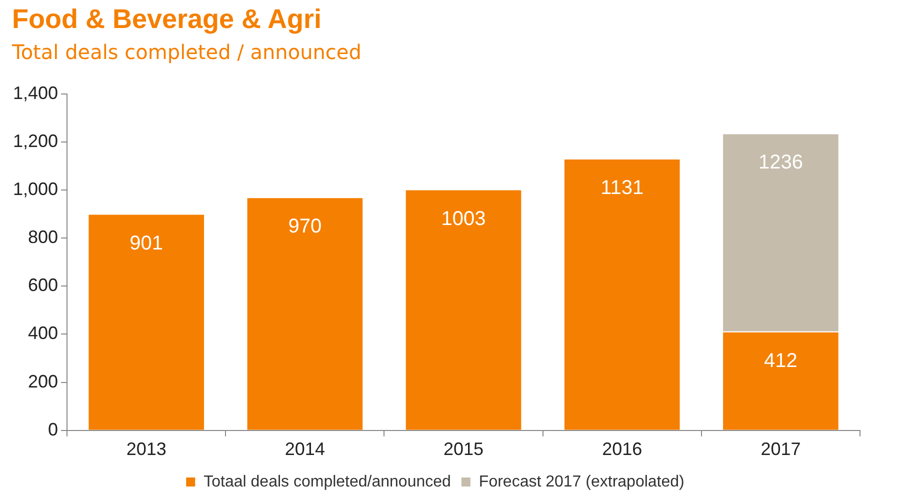 This screenshot has height=500, width=900. Describe the element at coordinates (327, 481) in the screenshot. I see `legend-label: Totaal deals completed/announced` at that location.